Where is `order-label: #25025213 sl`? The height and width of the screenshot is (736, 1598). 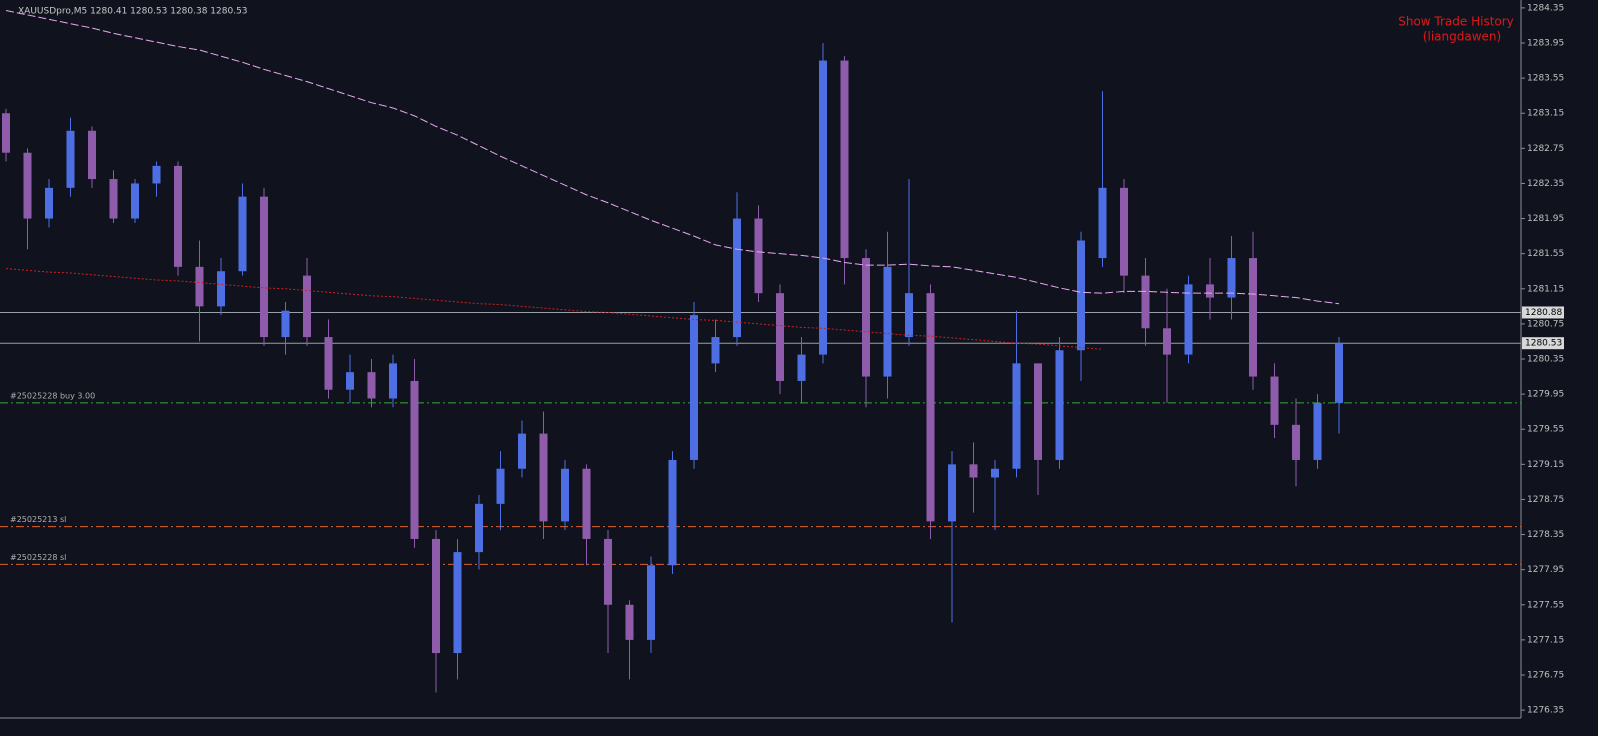
order-label: #25025213 sl is located at coordinates (38, 519).